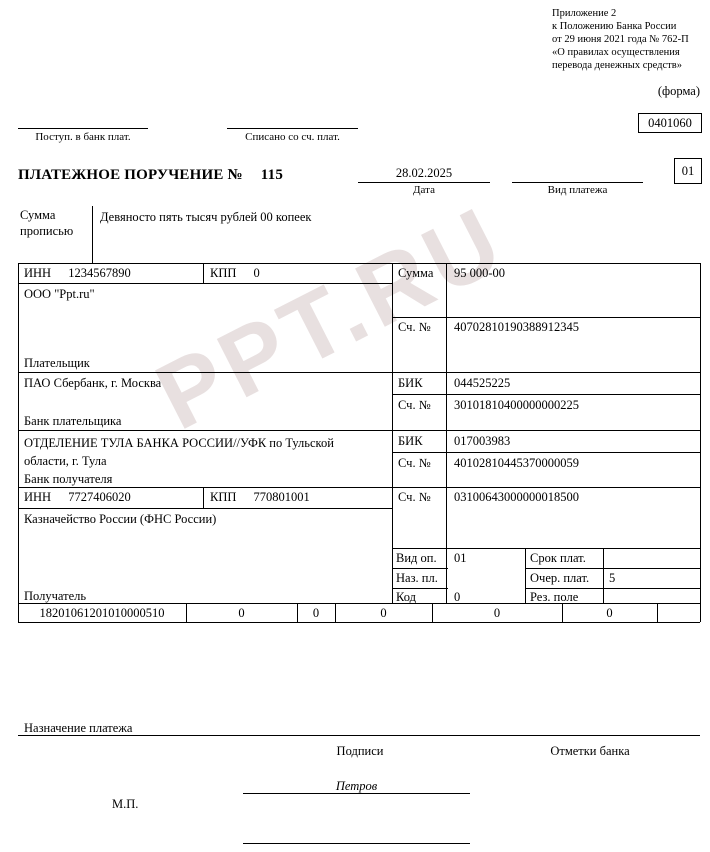  Describe the element at coordinates (612, 578) in the screenshot. I see `priority-value: 5` at that location.